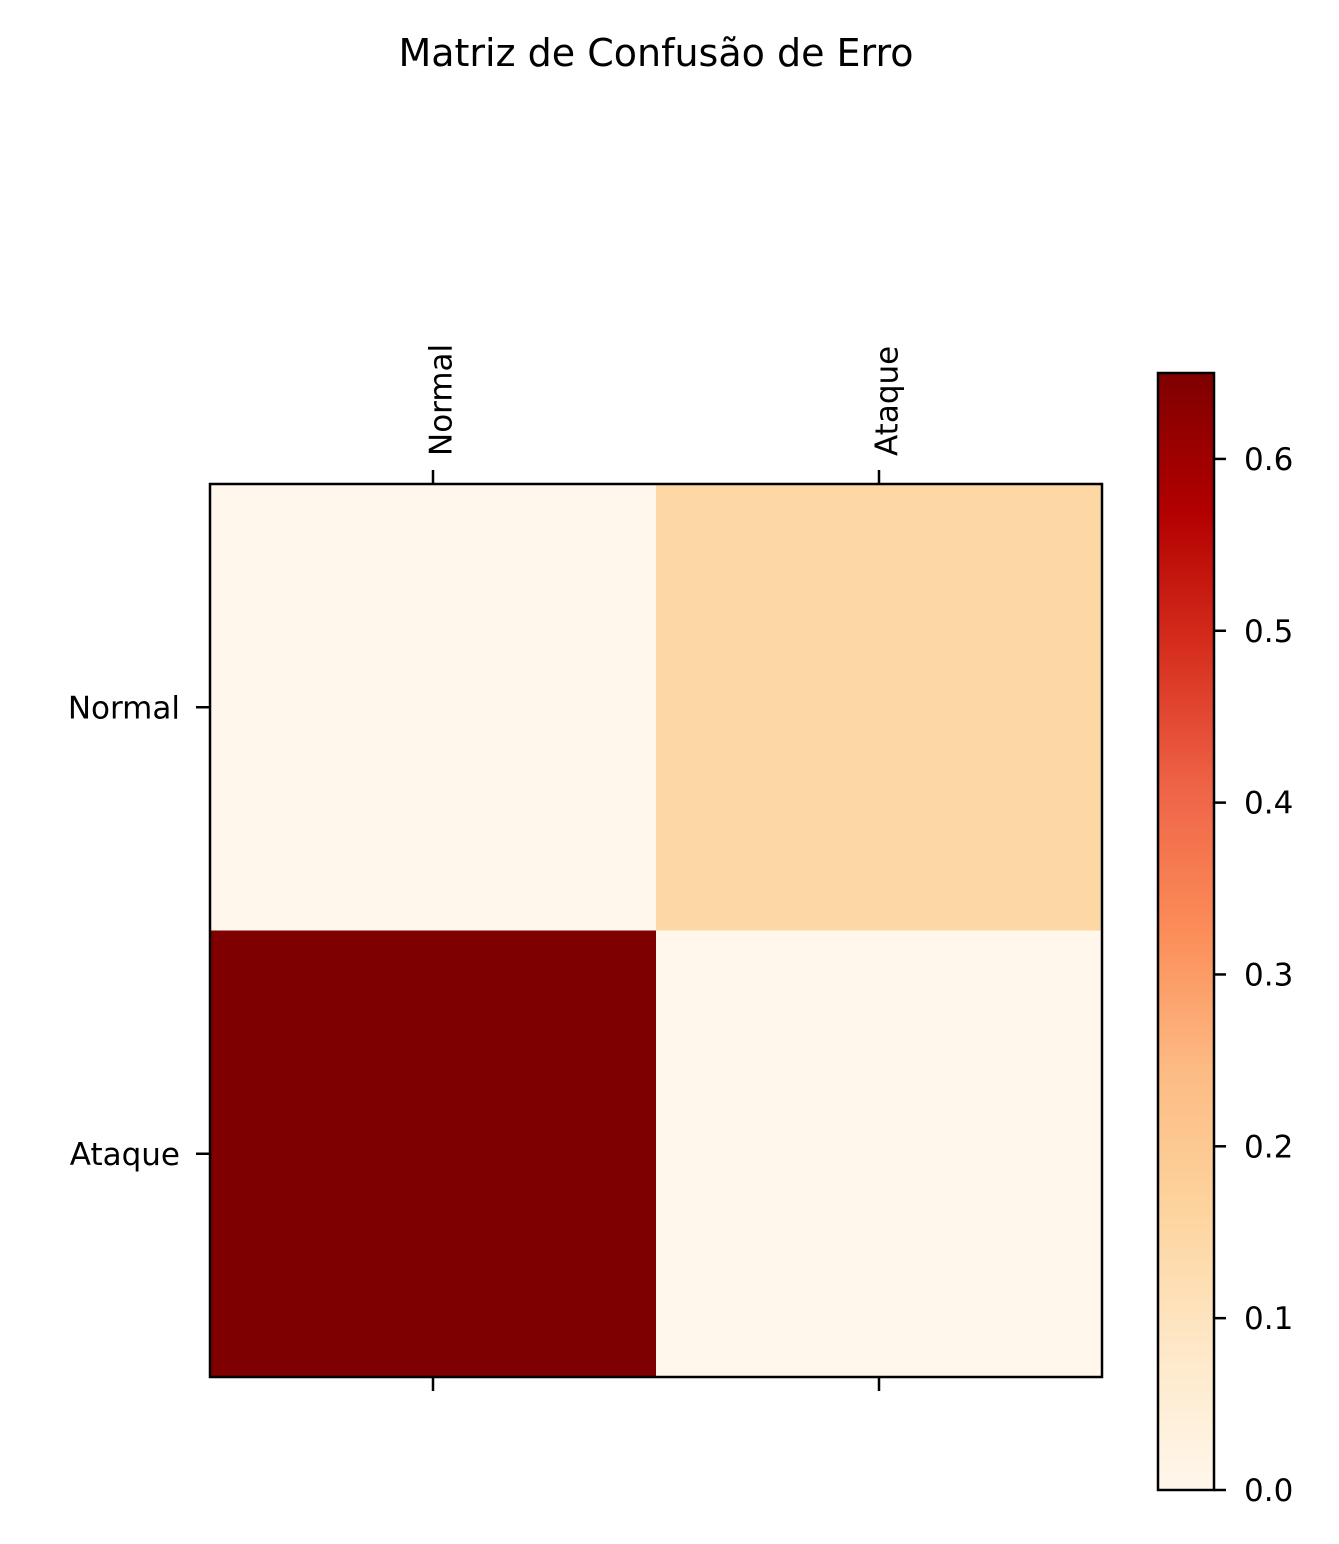 This screenshot has height=1544, width=1339. Describe the element at coordinates (124, 708) in the screenshot. I see `y-tick-label: Normal` at that location.